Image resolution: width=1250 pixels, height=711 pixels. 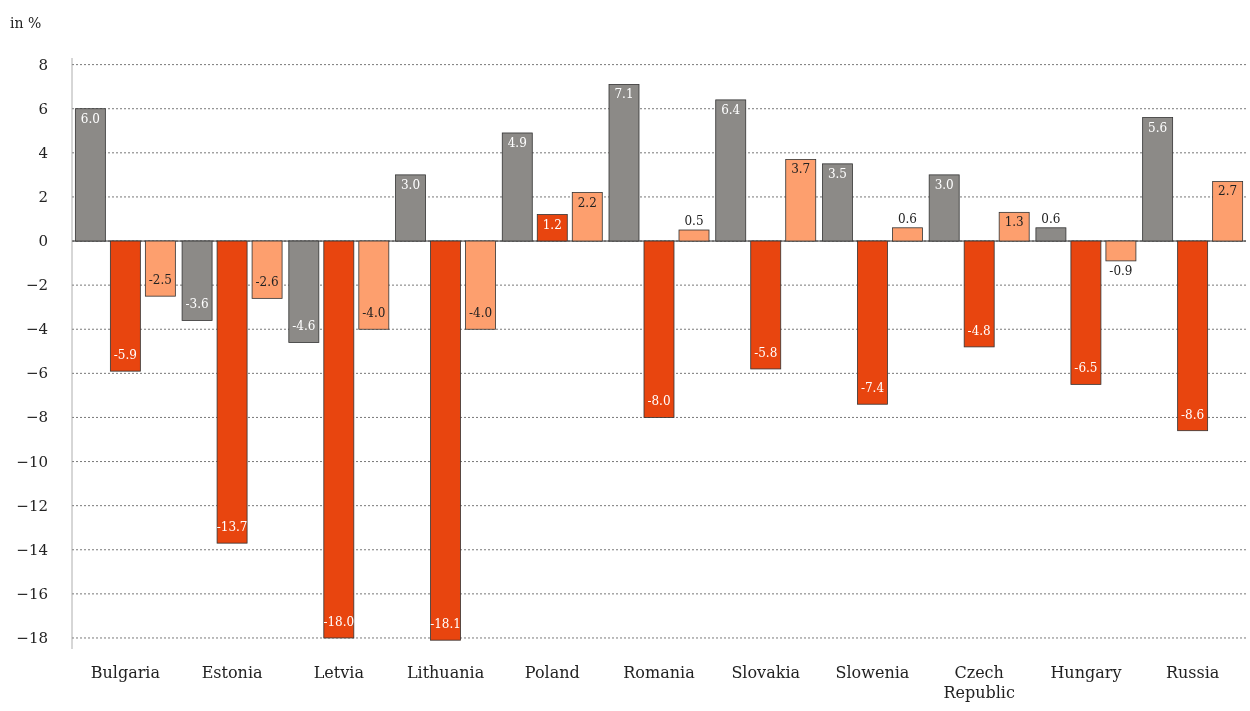 I want to click on data-label: -13.7, so click(x=232, y=527).